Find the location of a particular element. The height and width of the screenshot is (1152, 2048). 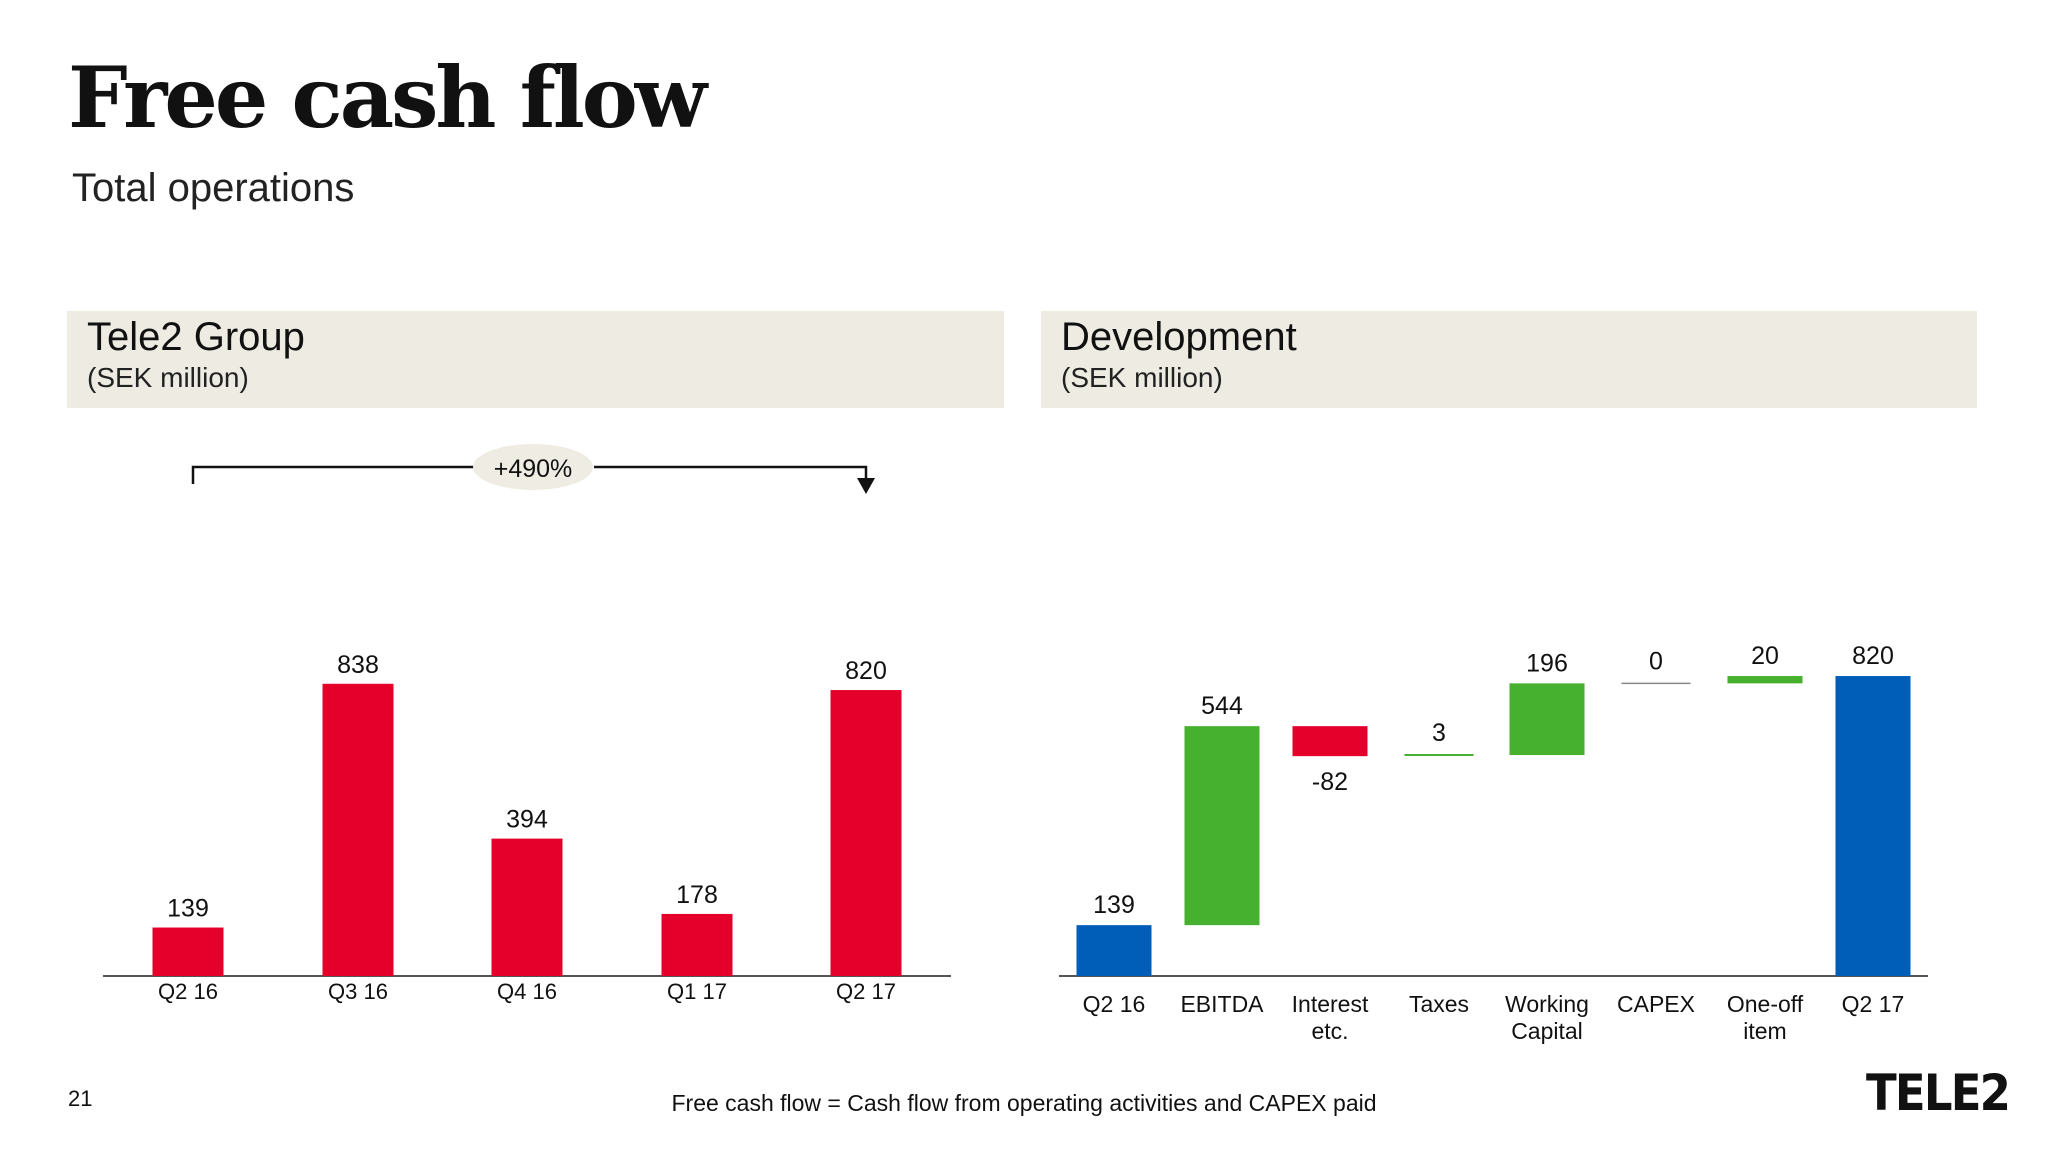

value-label-working-capital: 196 is located at coordinates (1547, 663).